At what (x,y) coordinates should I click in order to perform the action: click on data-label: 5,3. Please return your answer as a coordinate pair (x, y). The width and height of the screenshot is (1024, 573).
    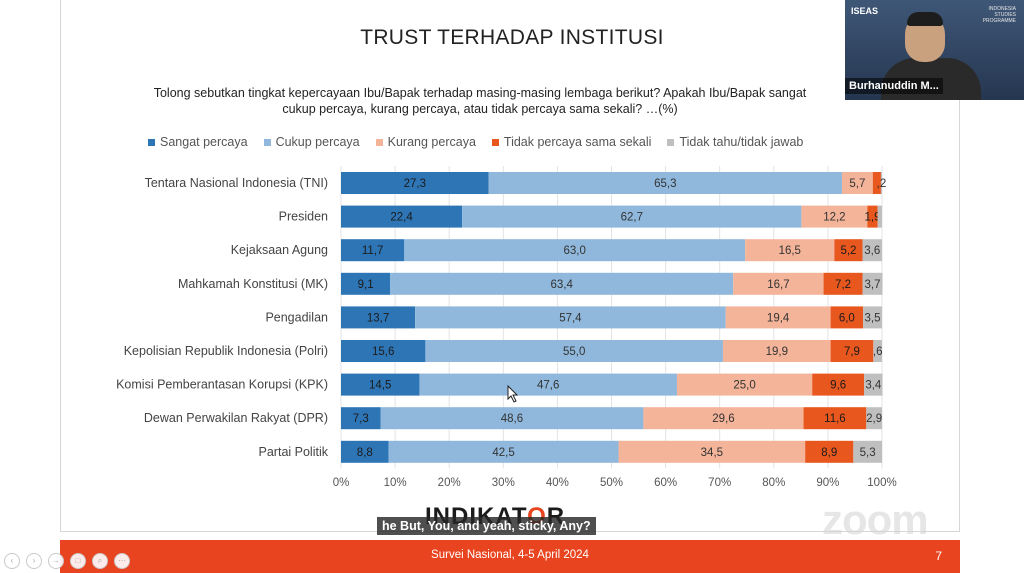
    Looking at the image, I should click on (868, 453).